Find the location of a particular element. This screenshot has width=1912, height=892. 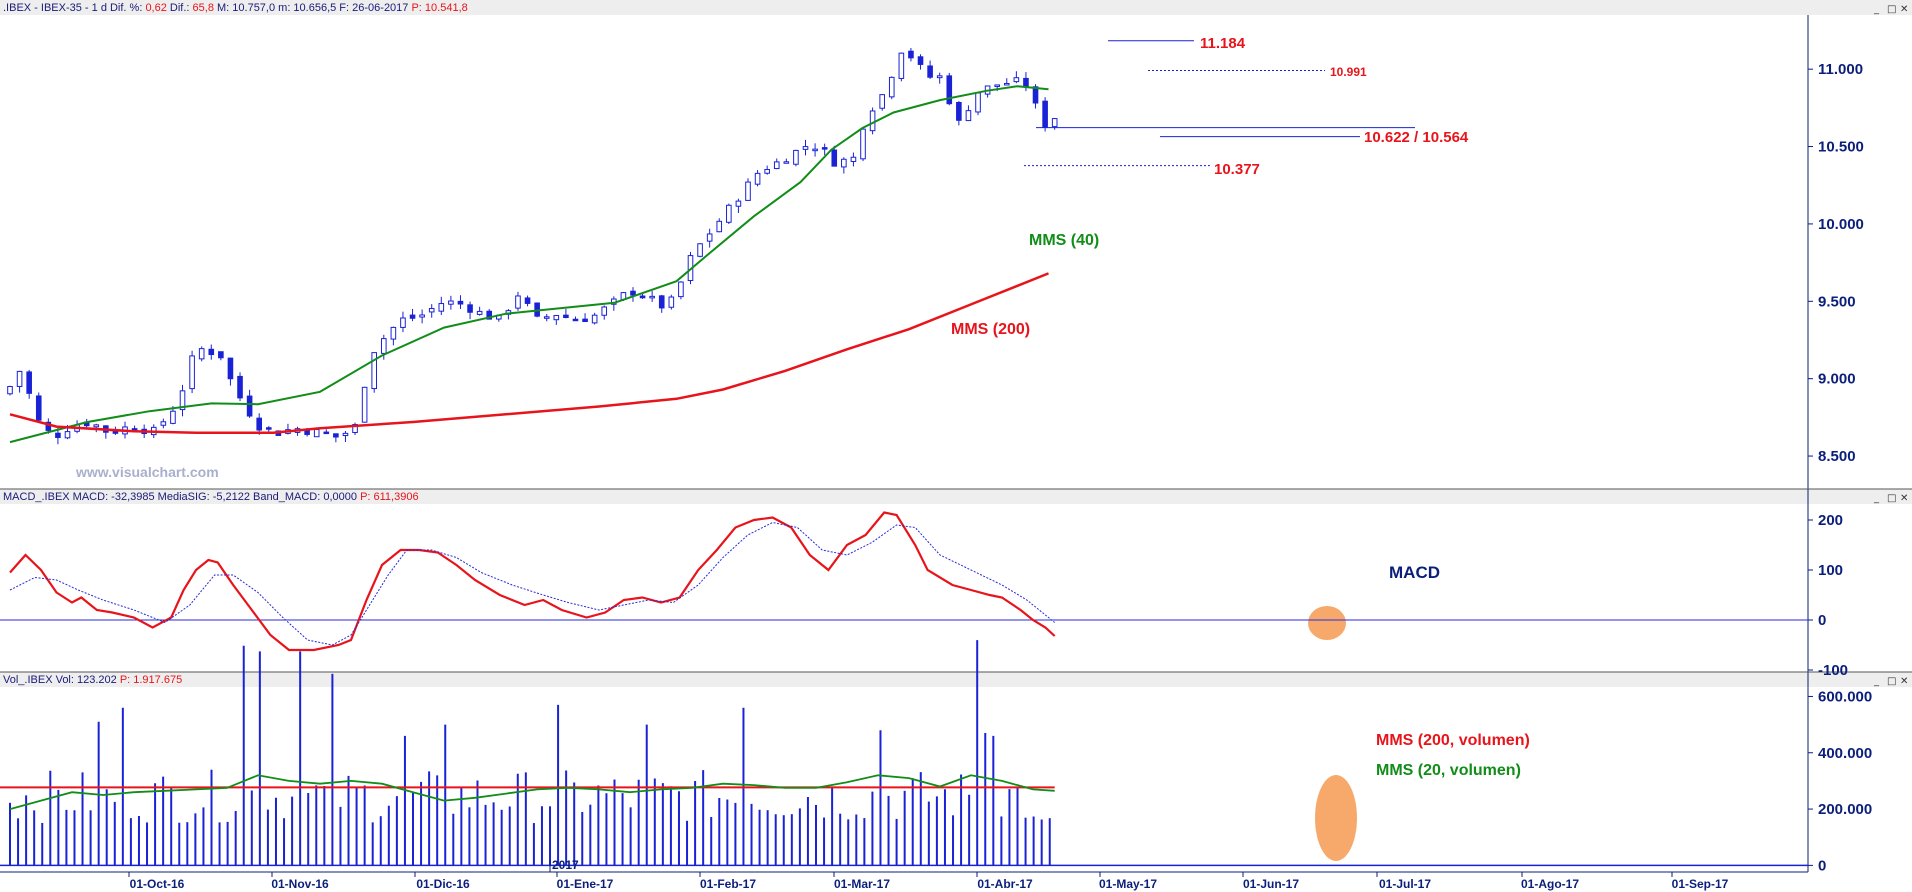

macd-axis-tick-label: -100 is located at coordinates (1833, 670).